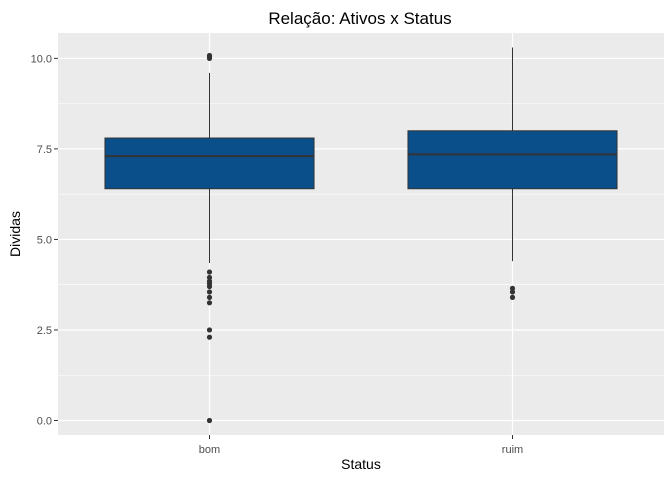 The image size is (672, 480). I want to click on y-tick-label: 0.0, so click(44, 422).